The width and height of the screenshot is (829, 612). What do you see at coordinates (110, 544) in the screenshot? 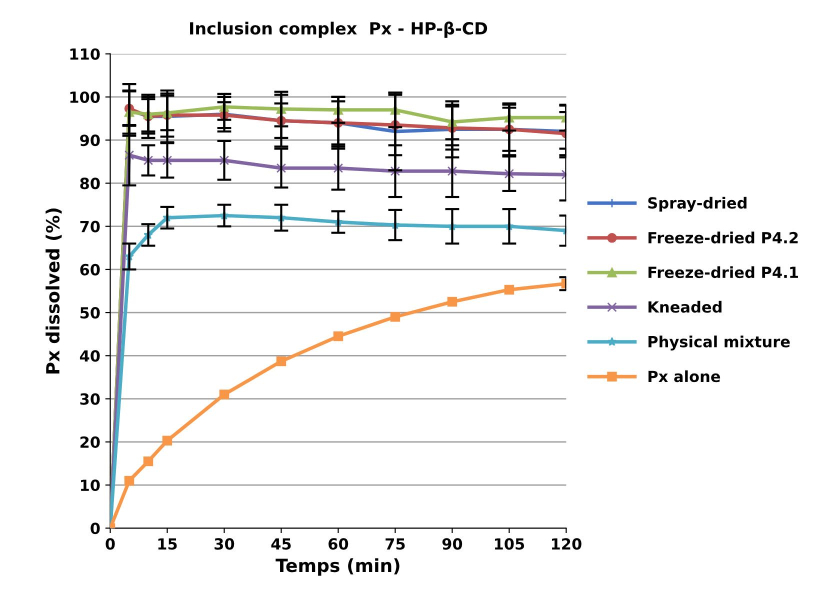
I see `x-tick-label: 0` at bounding box center [110, 544].